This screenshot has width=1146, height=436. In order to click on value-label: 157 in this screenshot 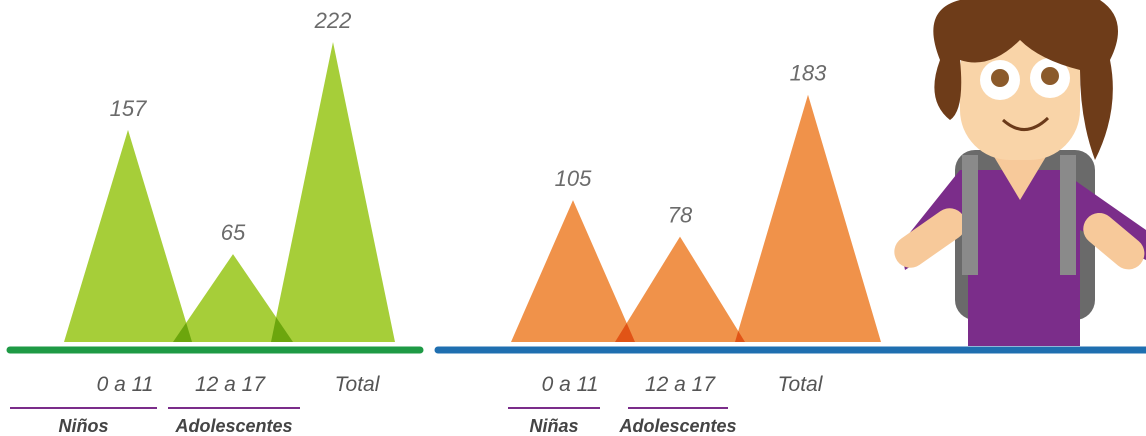, I will do `click(128, 108)`.